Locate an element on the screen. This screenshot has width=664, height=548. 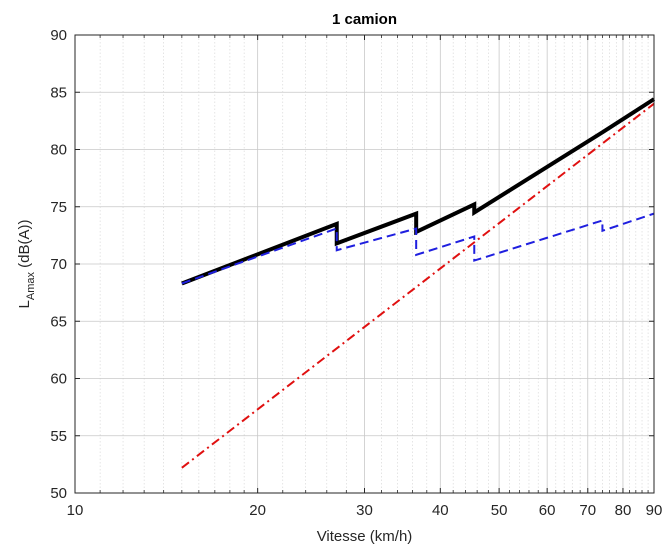
y-tick-label: 70 is located at coordinates (58, 264).